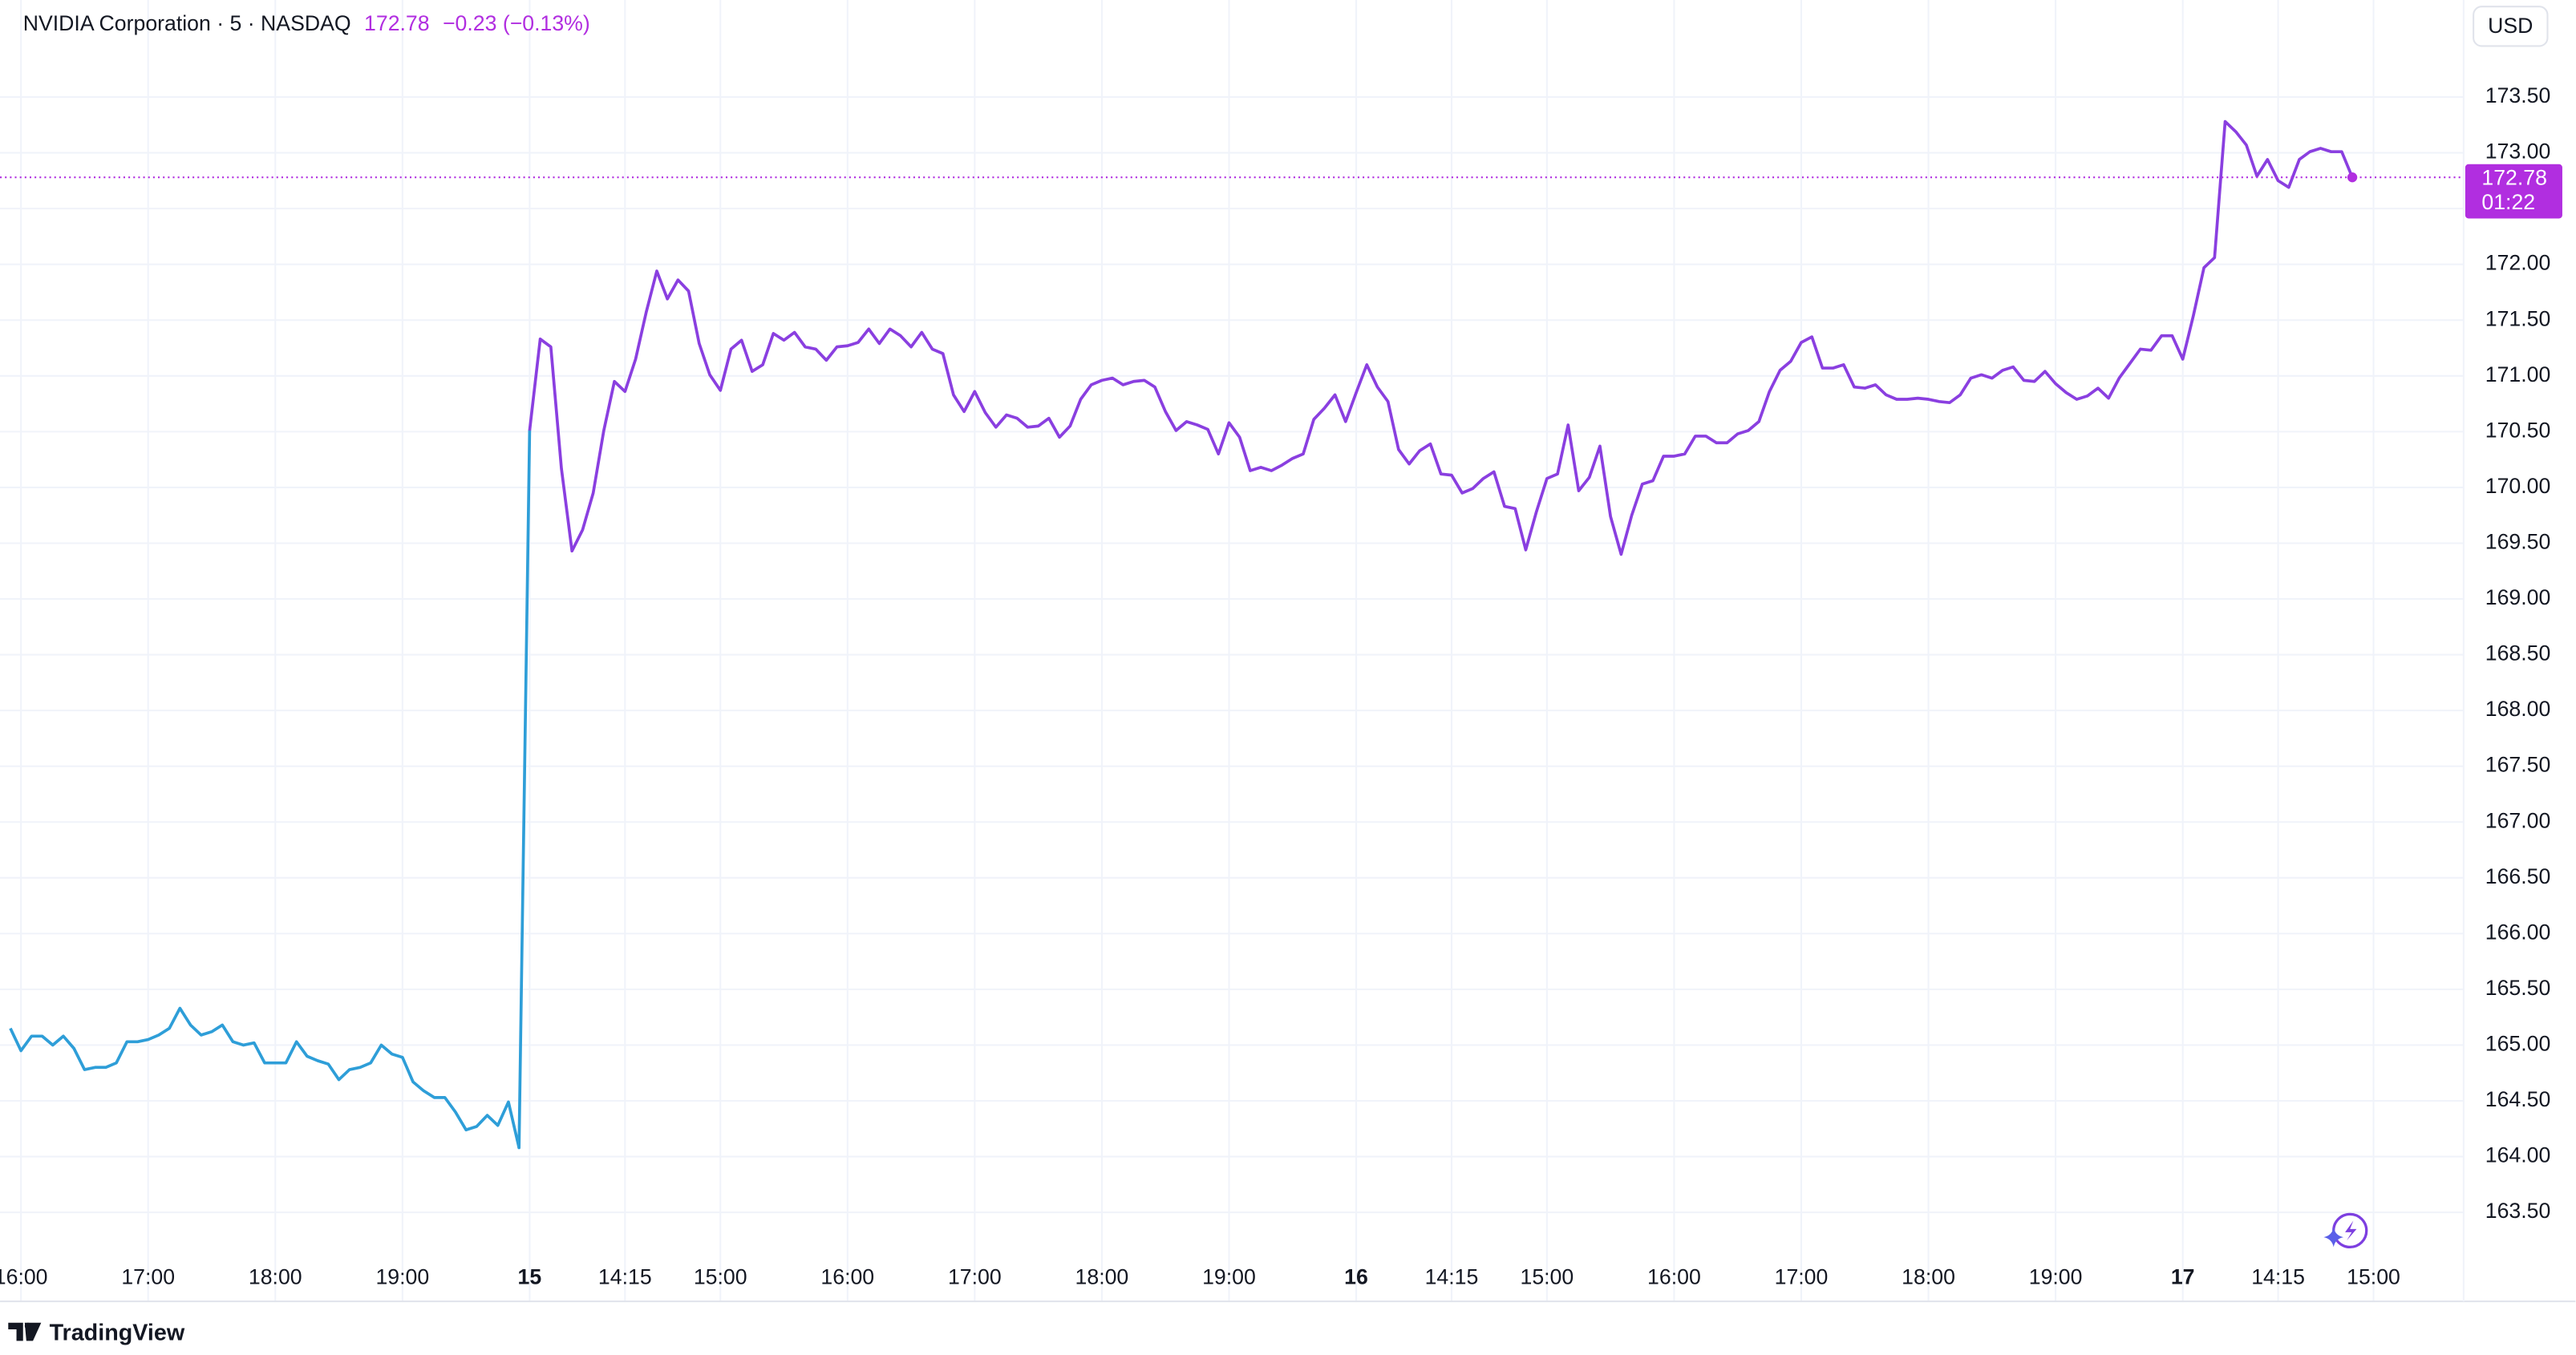 The height and width of the screenshot is (1355, 2576). What do you see at coordinates (264, 1077) in the screenshot?
I see `price-line` at bounding box center [264, 1077].